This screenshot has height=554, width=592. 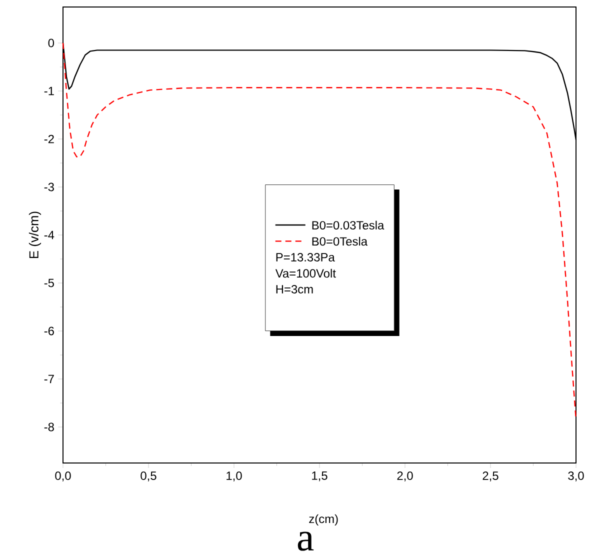 What do you see at coordinates (49, 235) in the screenshot?
I see `y-tick-label: -4` at bounding box center [49, 235].